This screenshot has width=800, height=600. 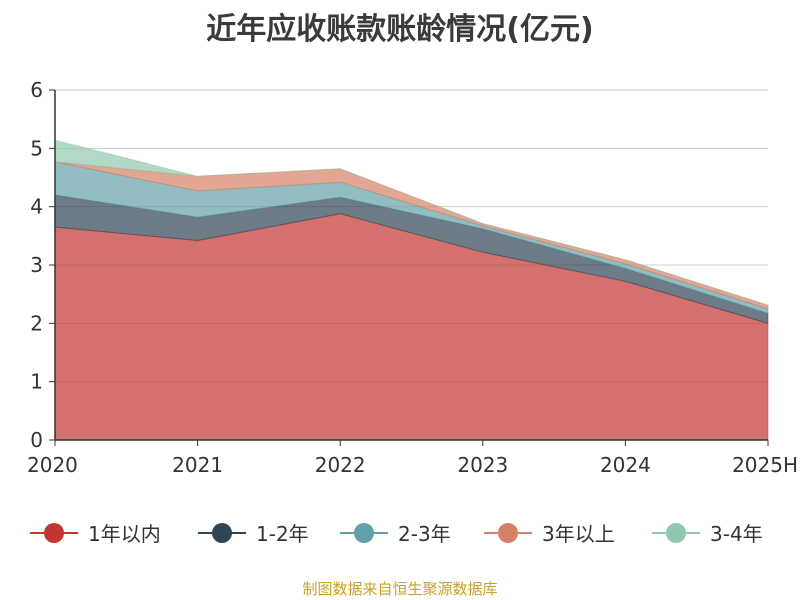 I want to click on y-tick-label: 0, so click(x=36, y=440).